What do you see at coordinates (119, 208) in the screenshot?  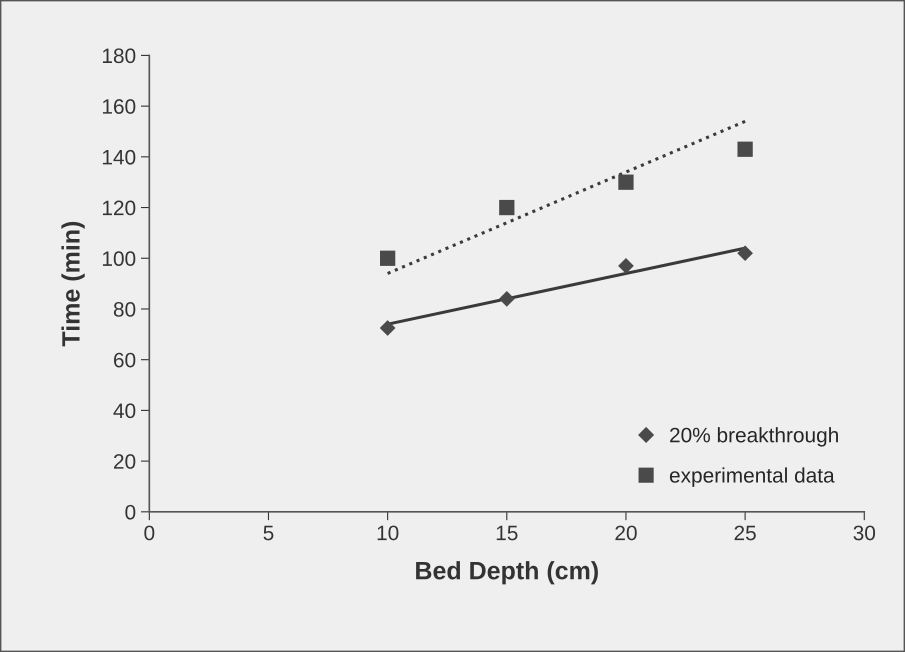 I see `y-tick-label: 120` at bounding box center [119, 208].